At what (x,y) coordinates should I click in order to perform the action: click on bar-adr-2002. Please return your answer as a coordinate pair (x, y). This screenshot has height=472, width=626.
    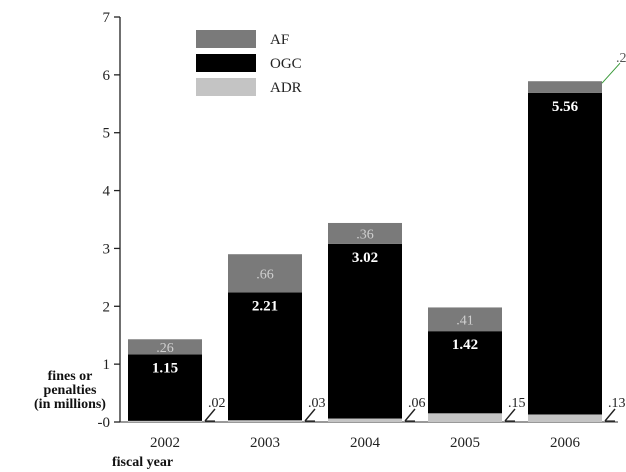
    Looking at the image, I should click on (165, 421).